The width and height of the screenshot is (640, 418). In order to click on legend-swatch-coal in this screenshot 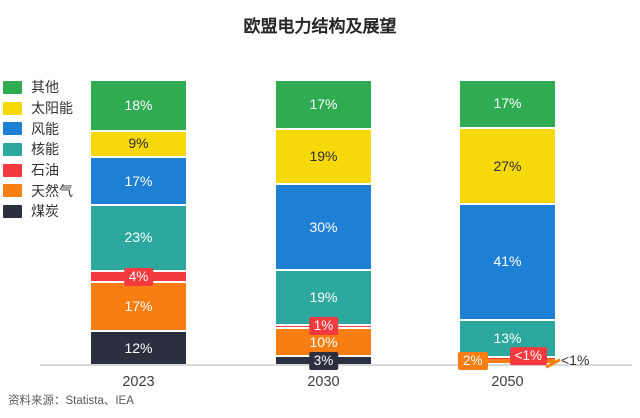, I will do `click(12, 211)`.